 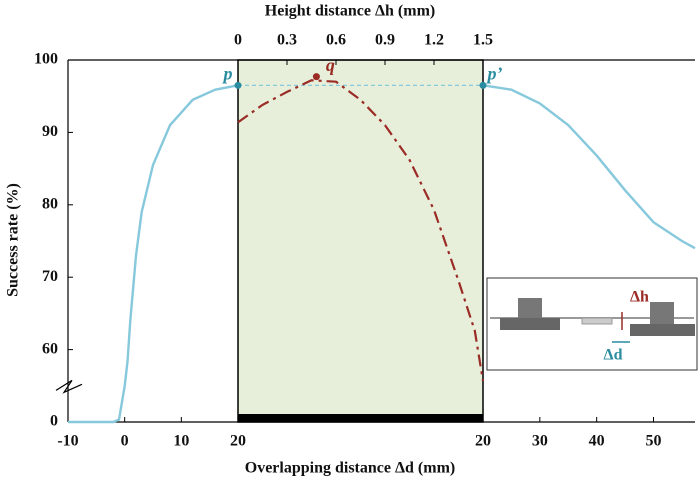 I want to click on x-axis-label: Overlapping distance Δd (mm), so click(x=350, y=468).